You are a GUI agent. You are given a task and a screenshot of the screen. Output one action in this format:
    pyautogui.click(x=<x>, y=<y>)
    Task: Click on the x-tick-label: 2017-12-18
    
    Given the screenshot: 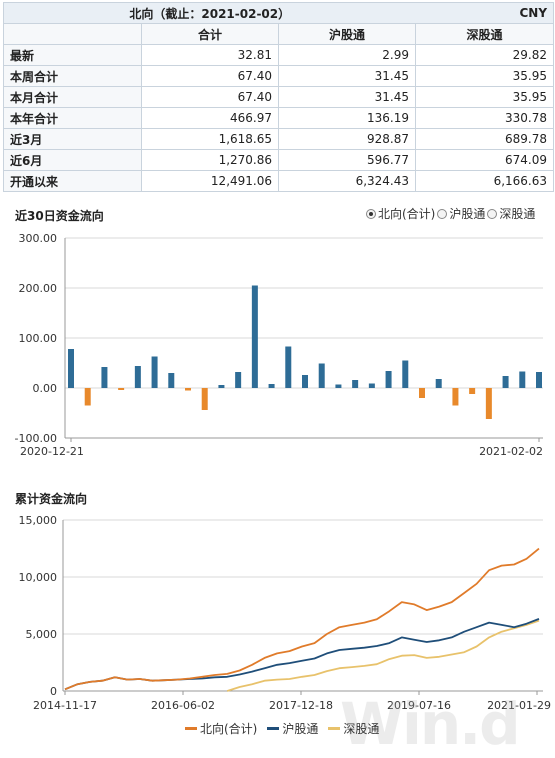 What is the action you would take?
    pyautogui.click(x=301, y=705)
    